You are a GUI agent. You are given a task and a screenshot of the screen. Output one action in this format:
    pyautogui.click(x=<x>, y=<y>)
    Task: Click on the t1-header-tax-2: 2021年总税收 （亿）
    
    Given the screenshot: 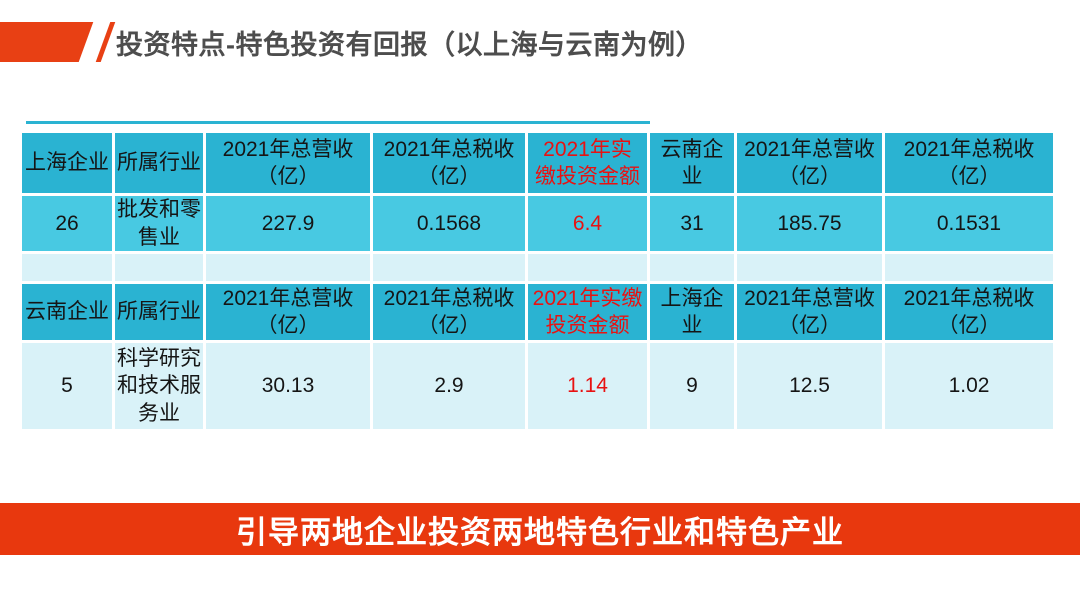 What is the action you would take?
    pyautogui.click(x=969, y=163)
    